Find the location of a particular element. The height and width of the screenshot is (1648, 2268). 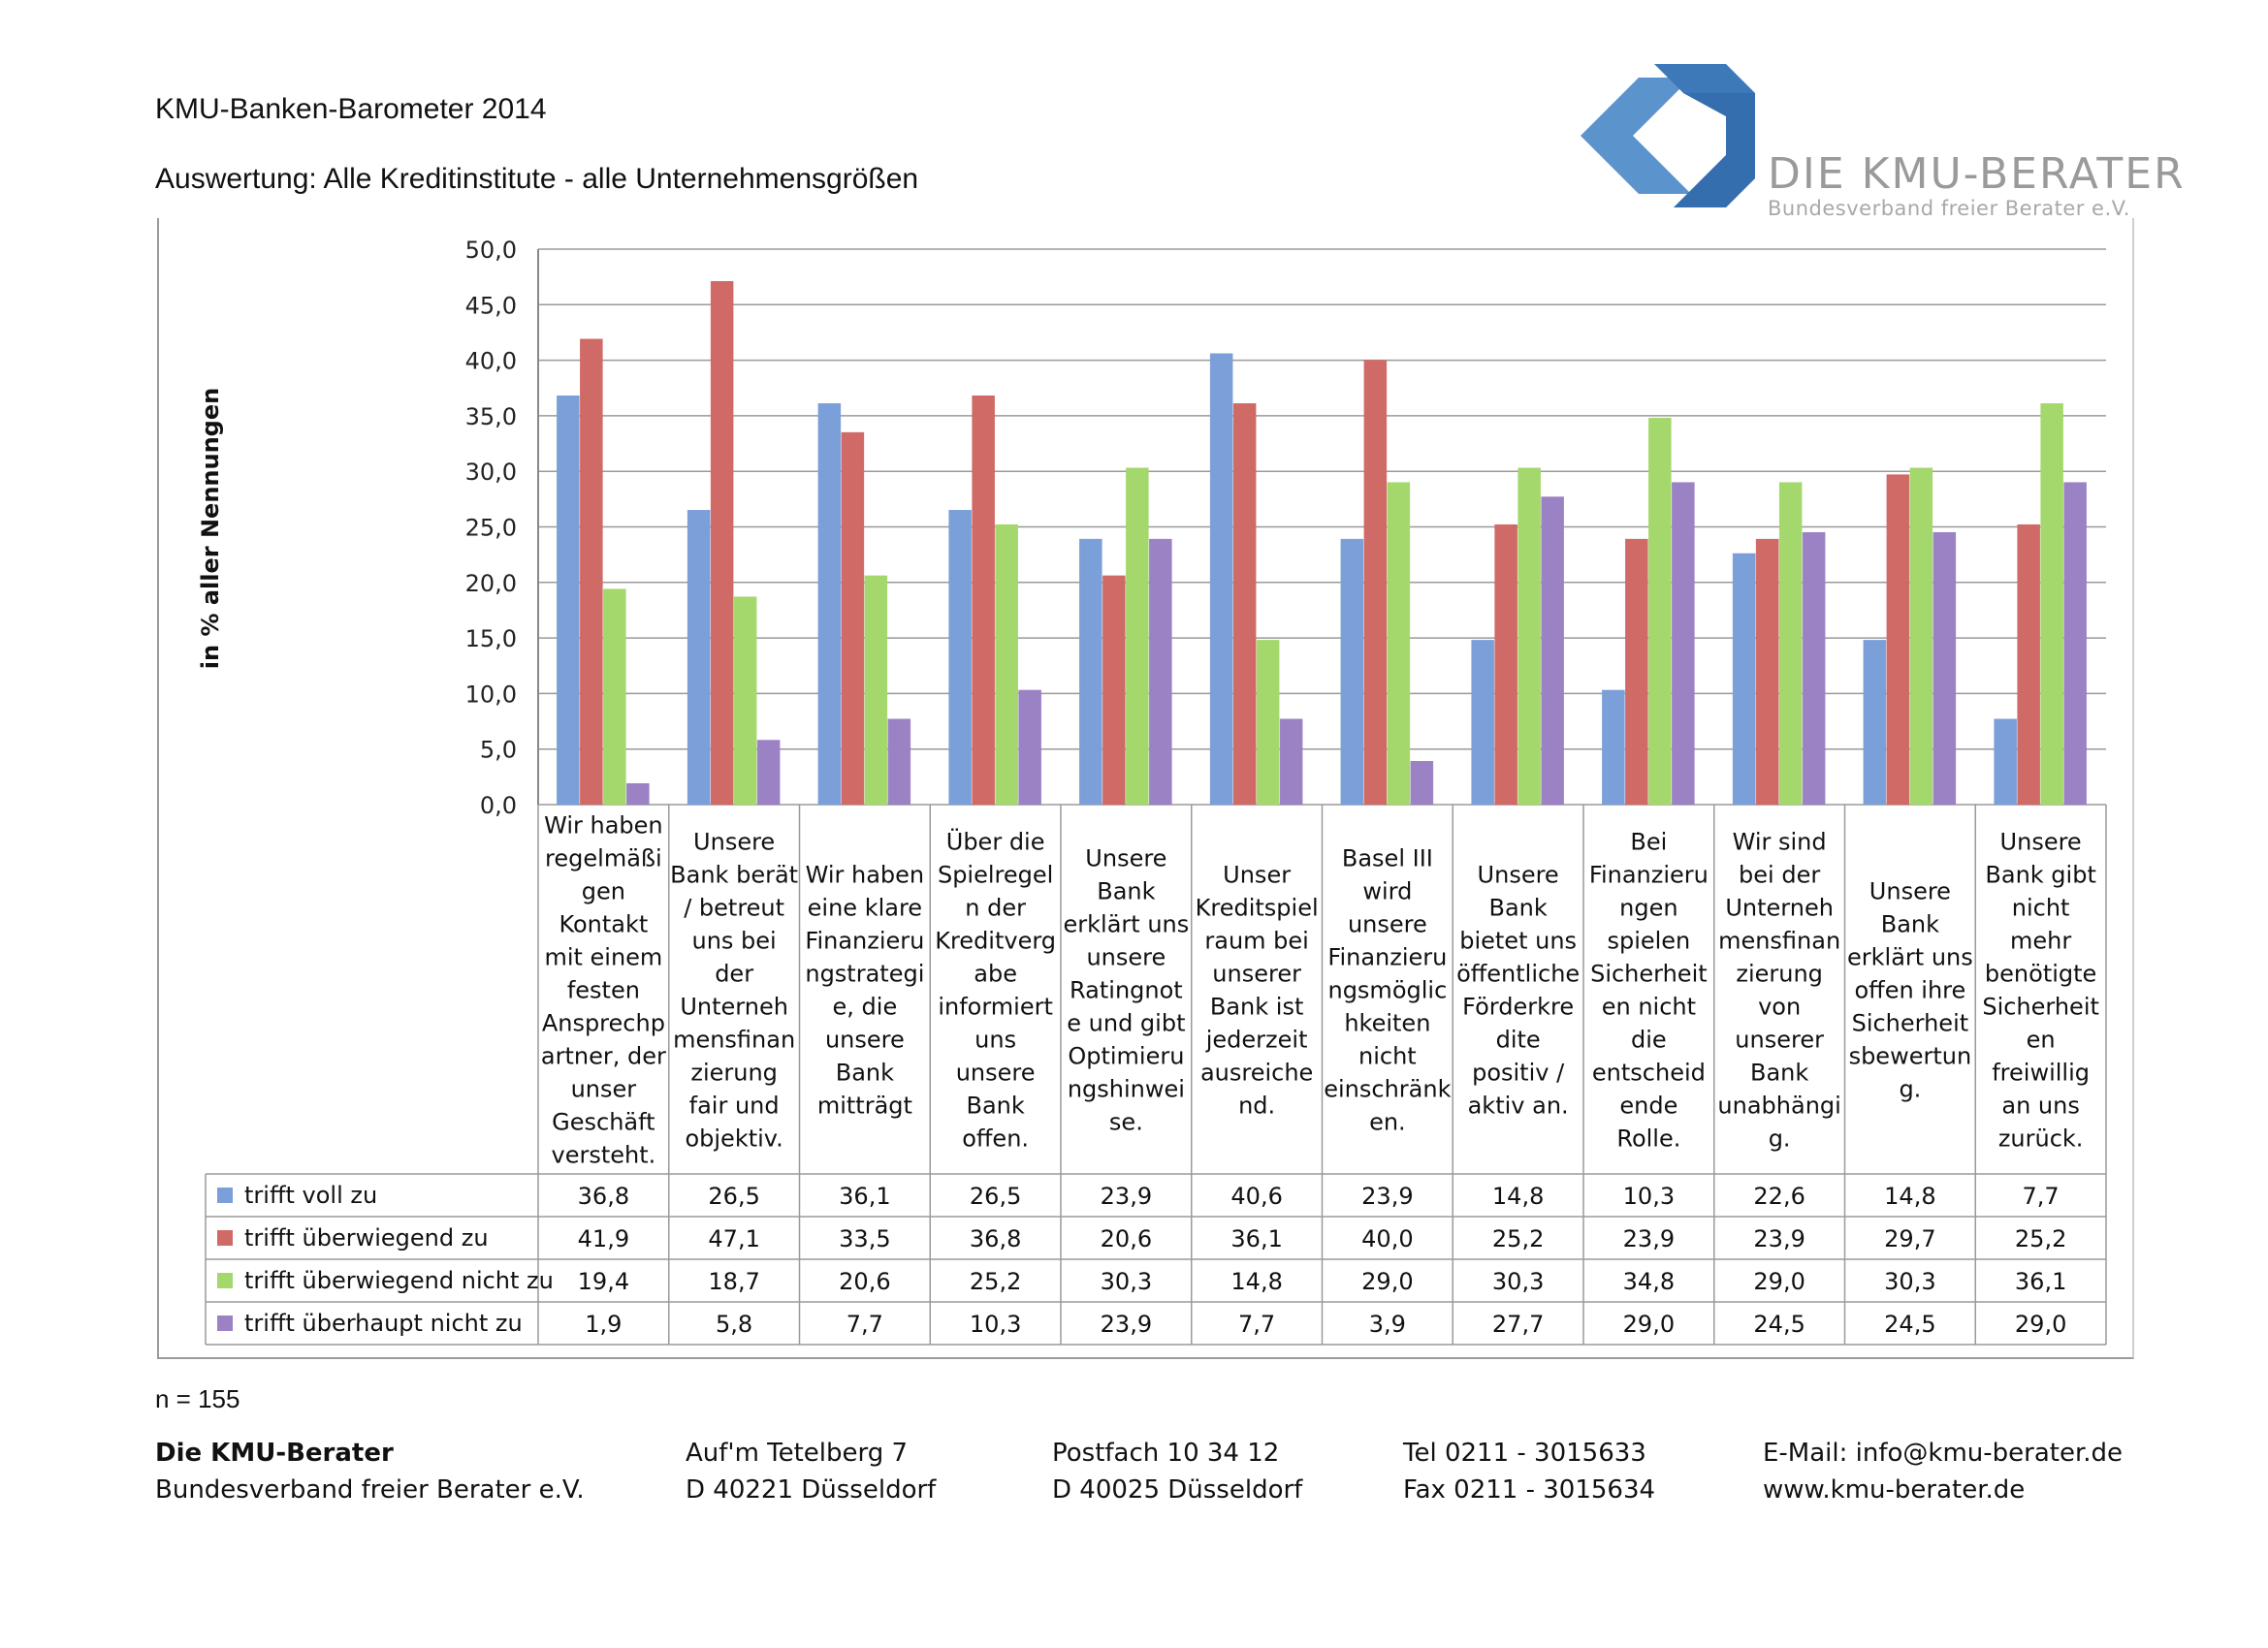

table-value: 19,4 is located at coordinates (603, 1281).